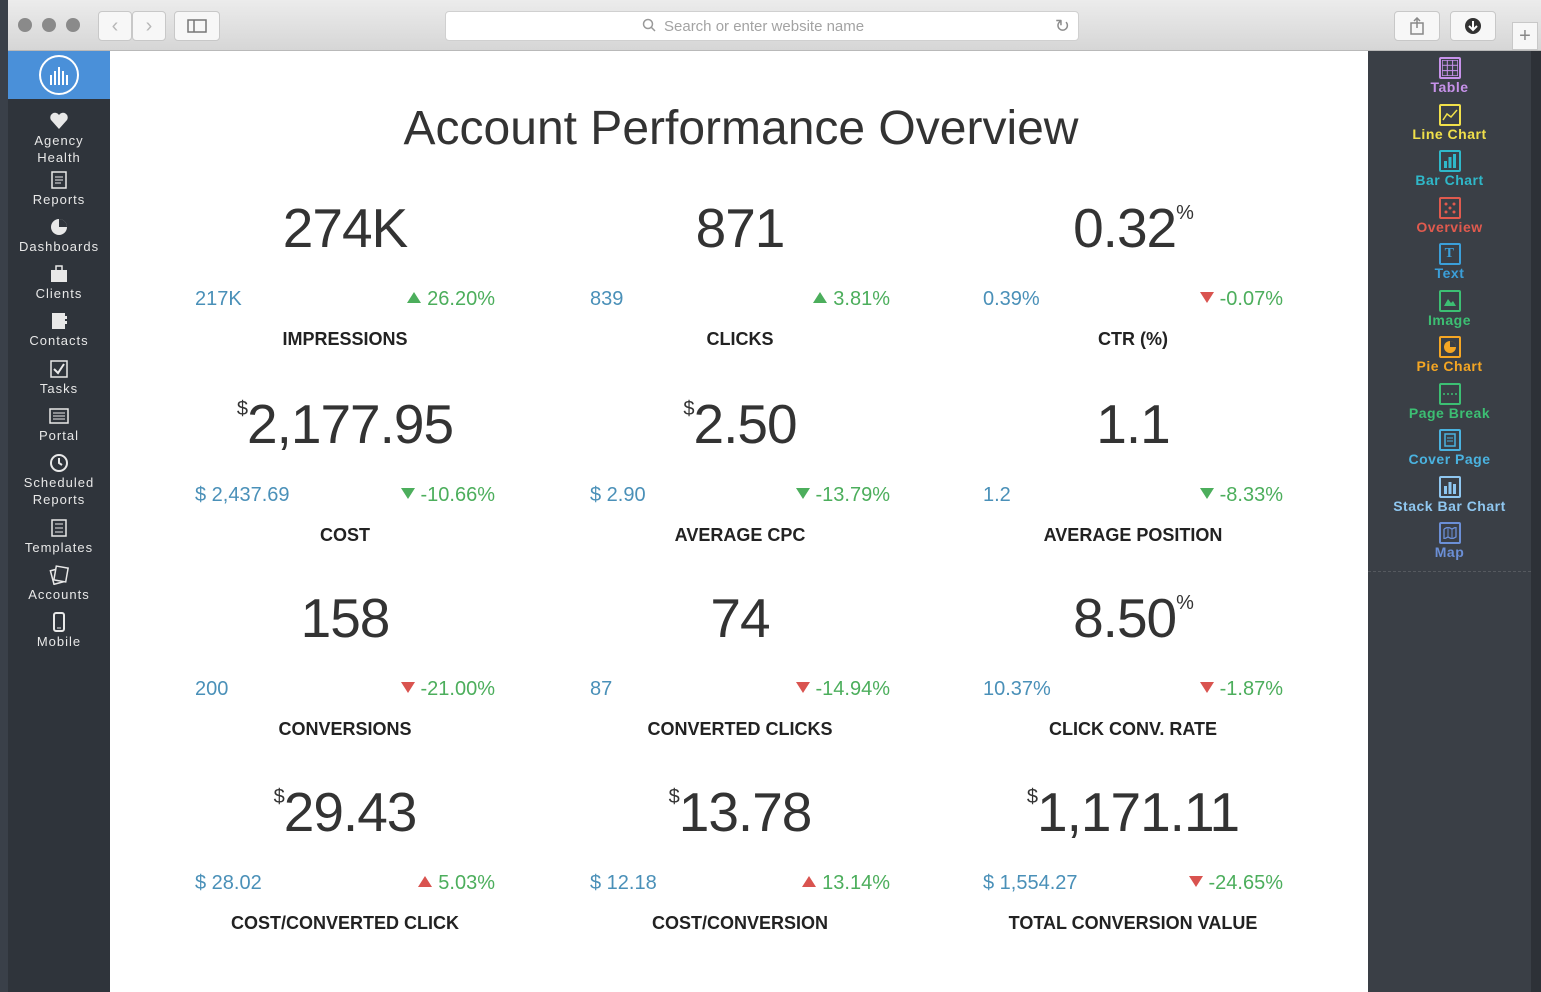 The height and width of the screenshot is (992, 1541). Describe the element at coordinates (345, 339) in the screenshot. I see `metric-label: IMPRESSIONS` at that location.